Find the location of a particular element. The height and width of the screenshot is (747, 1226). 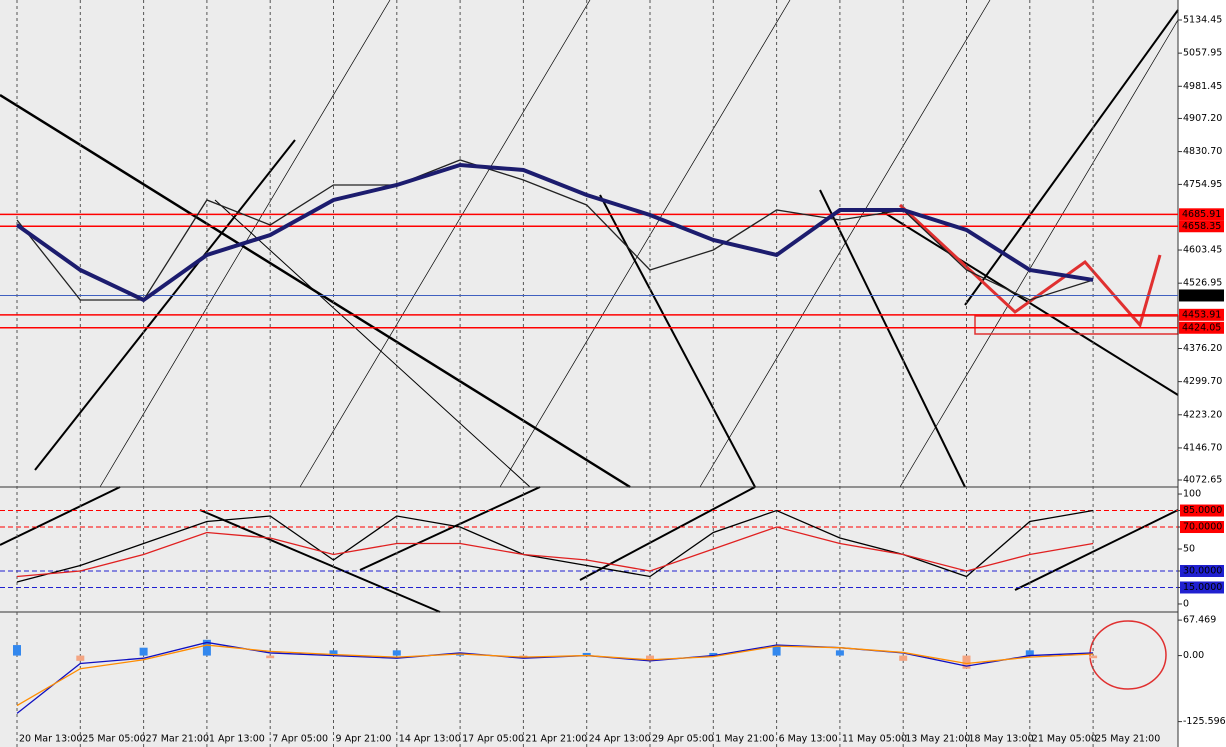

y-tick-label: 4223.20 is located at coordinates (1202, 414).